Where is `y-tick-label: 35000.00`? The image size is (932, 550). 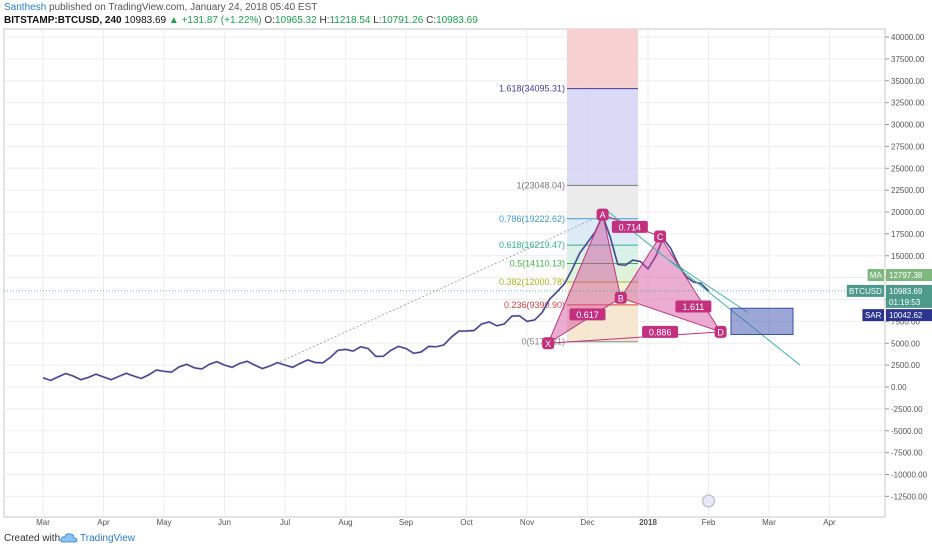
y-tick-label: 35000.00 is located at coordinates (908, 81).